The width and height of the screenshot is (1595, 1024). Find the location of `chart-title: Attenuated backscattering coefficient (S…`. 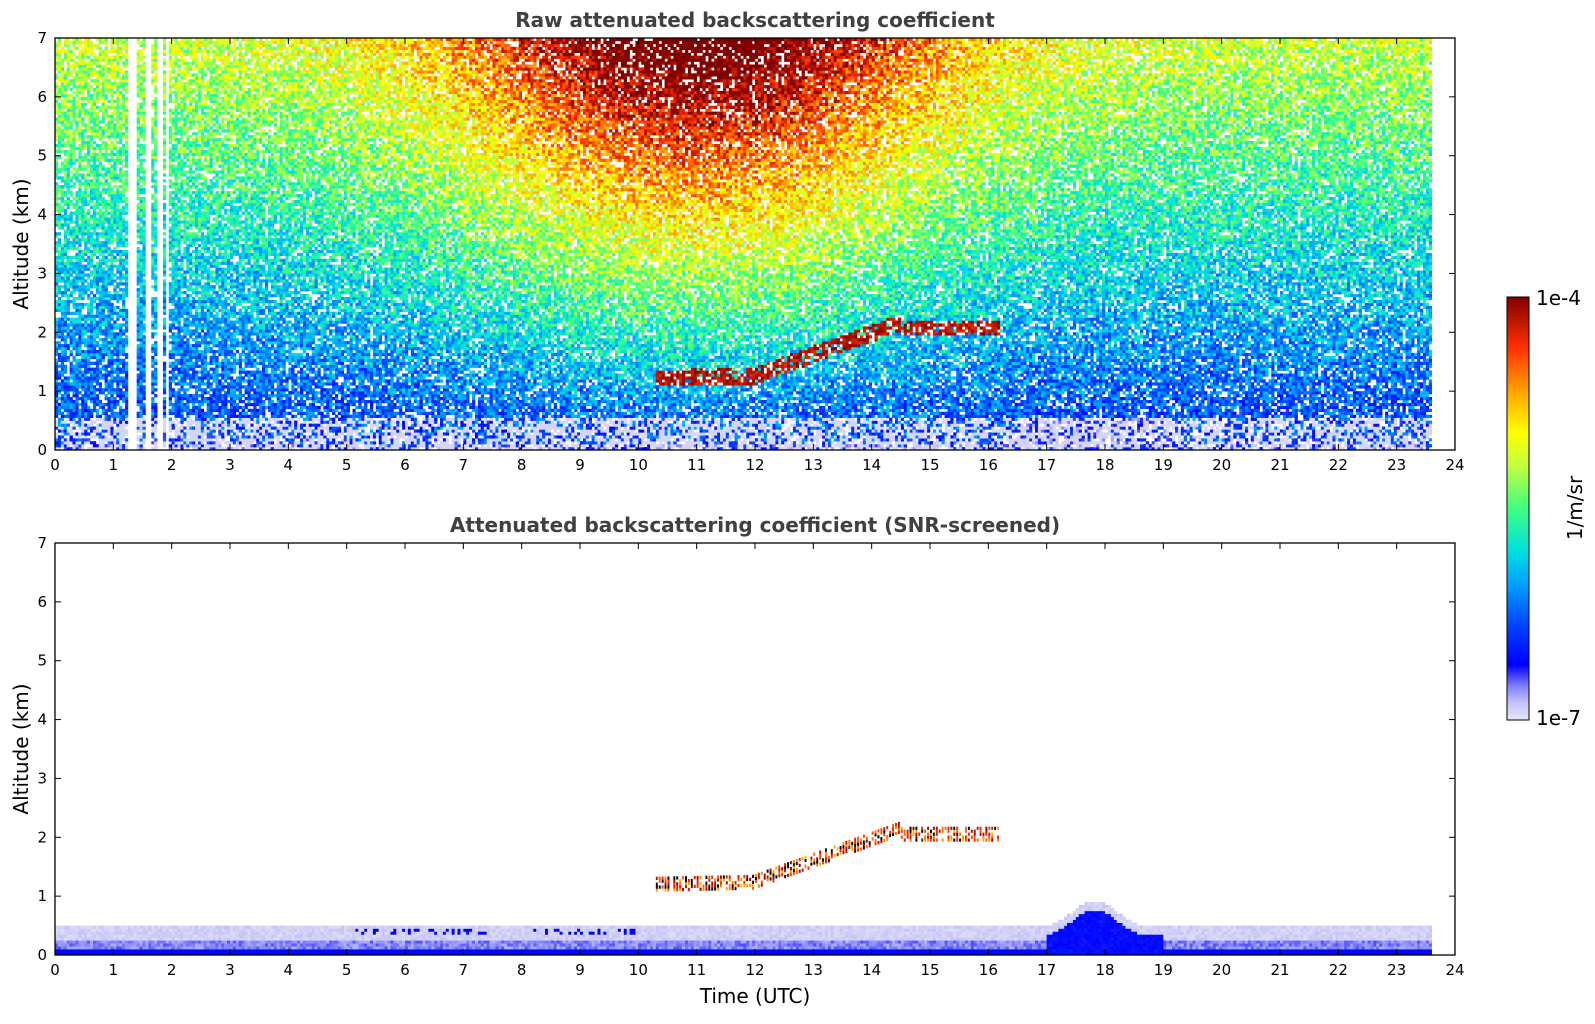

chart-title: Attenuated backscattering coefficient (S… is located at coordinates (755, 525).